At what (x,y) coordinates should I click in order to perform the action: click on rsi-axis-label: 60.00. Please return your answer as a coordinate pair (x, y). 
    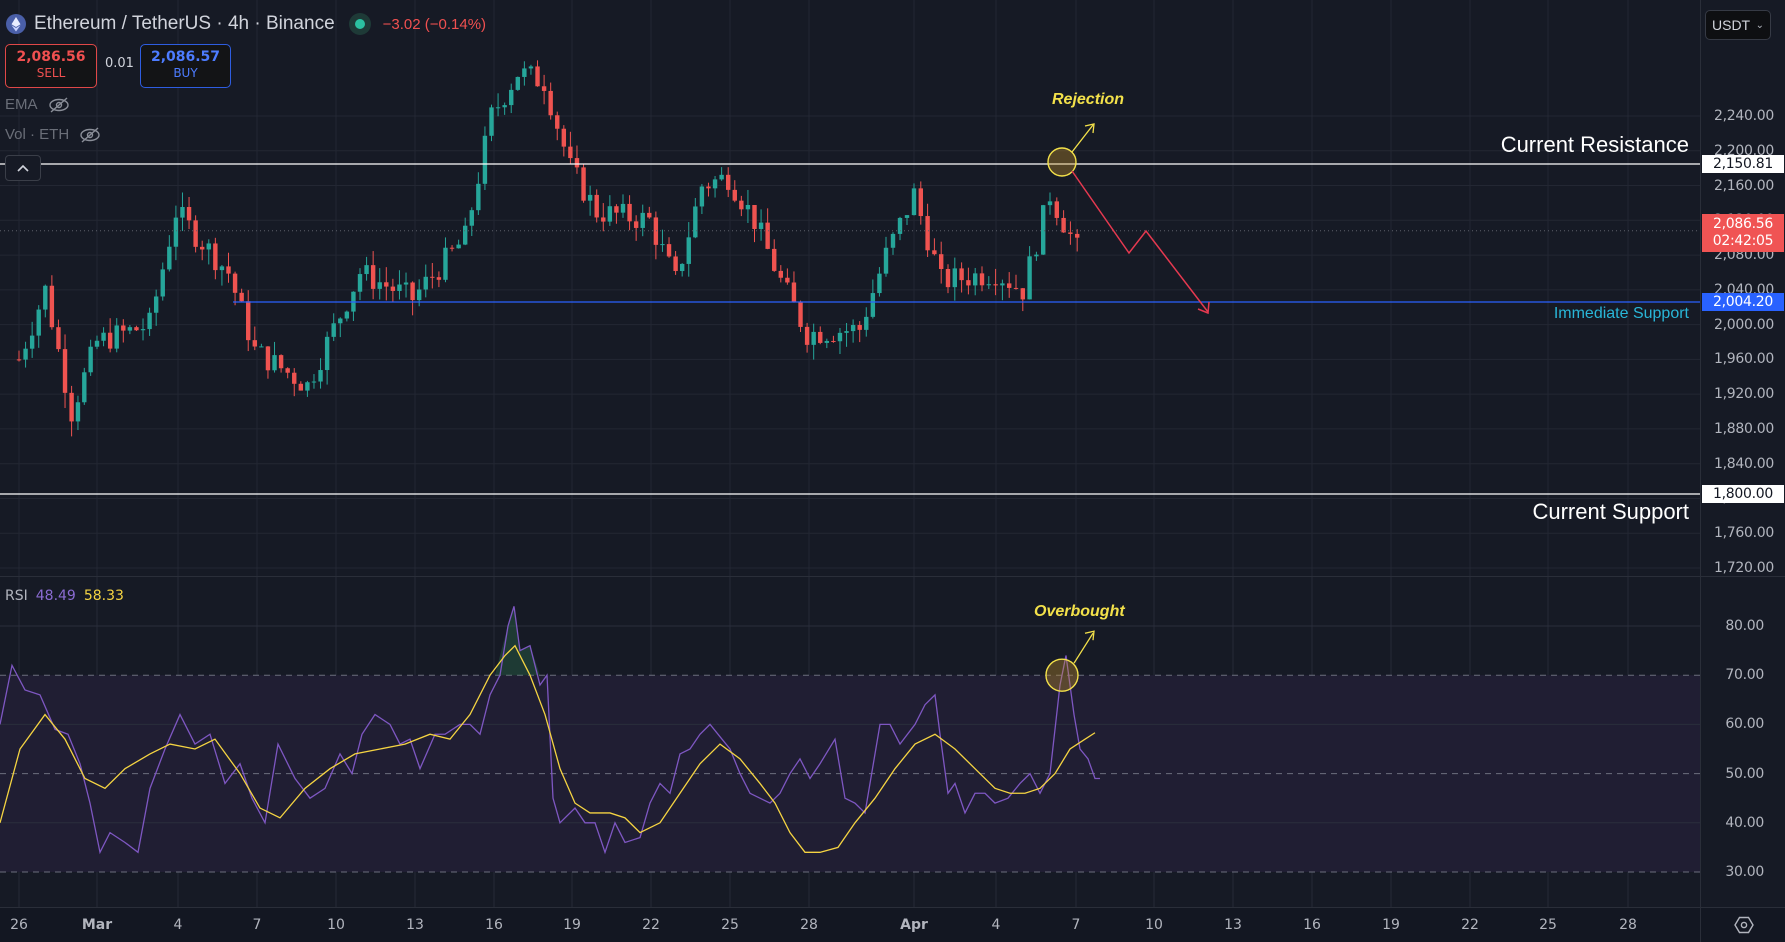
    Looking at the image, I should click on (1744, 724).